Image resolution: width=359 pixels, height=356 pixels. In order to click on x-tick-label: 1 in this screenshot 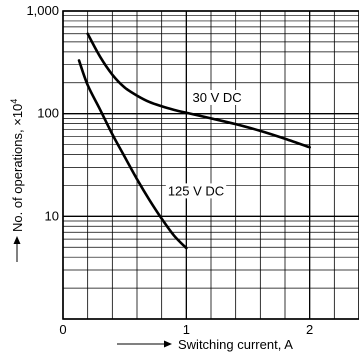, I will do `click(186, 329)`.